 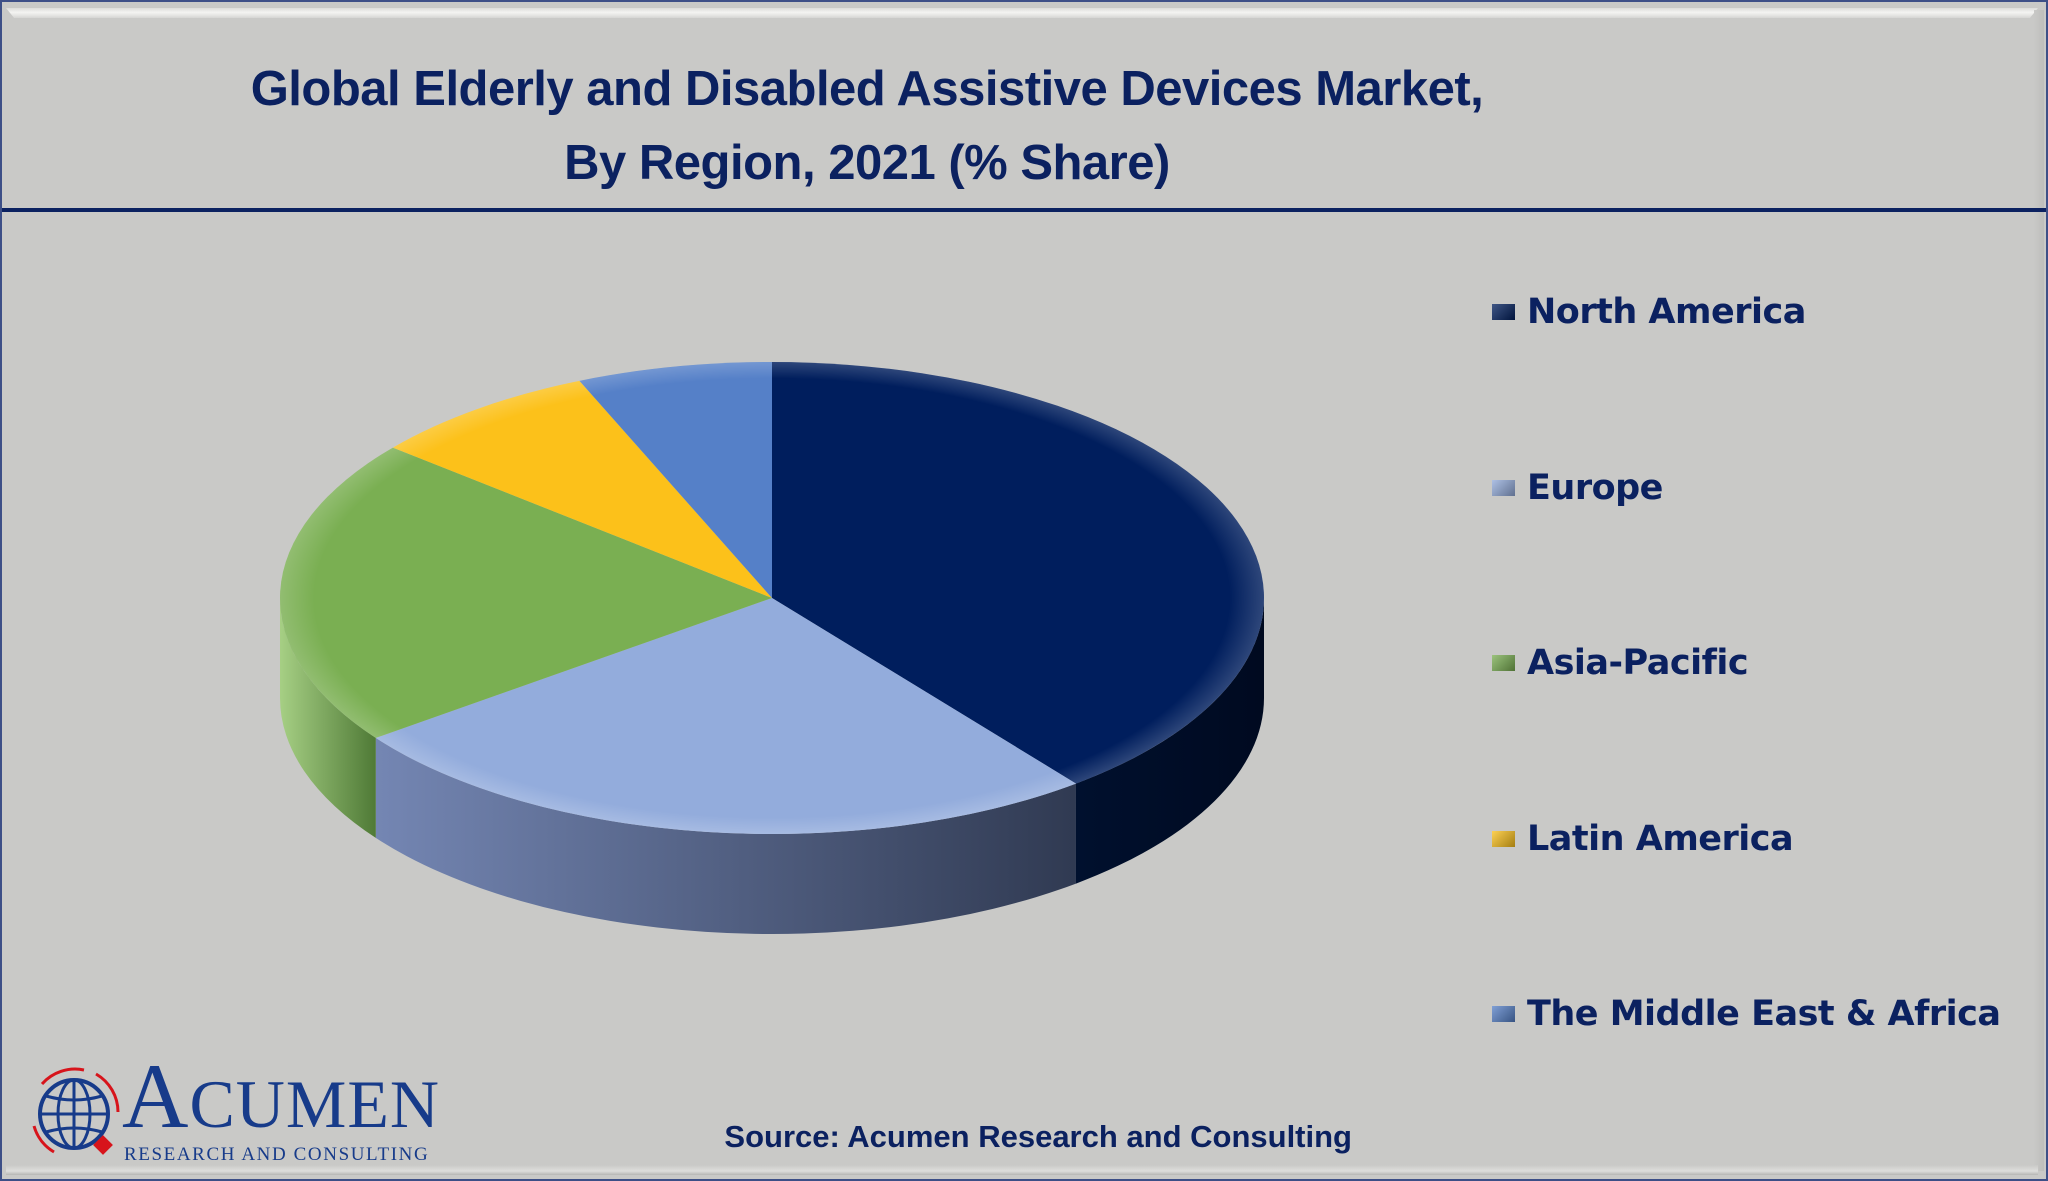 I want to click on legend-label: Asia-Pacific, so click(x=1638, y=663).